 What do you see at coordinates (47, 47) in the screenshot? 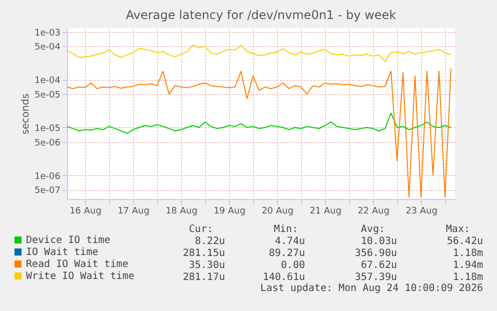
I see `y-tick-label: 5e-04` at bounding box center [47, 47].